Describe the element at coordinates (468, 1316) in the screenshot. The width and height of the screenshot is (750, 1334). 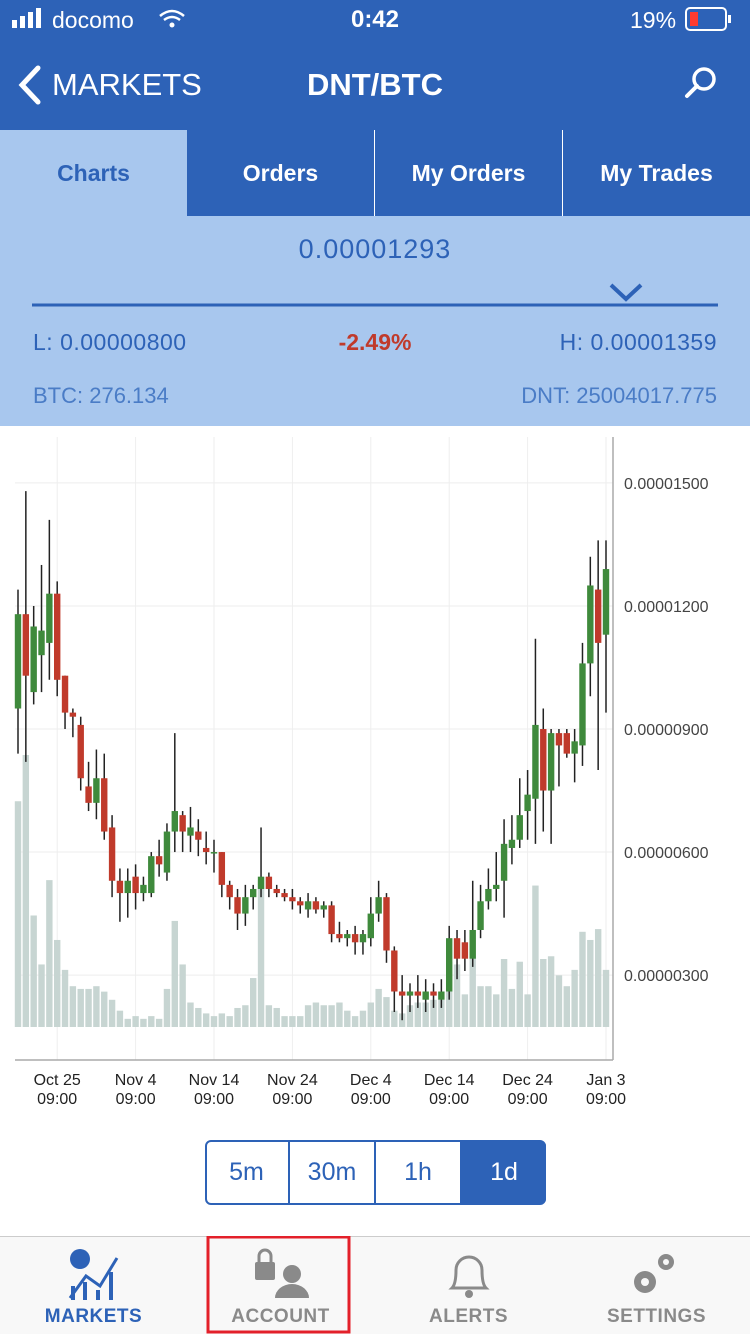
I see `tab-bar-item: ALERTS` at that location.